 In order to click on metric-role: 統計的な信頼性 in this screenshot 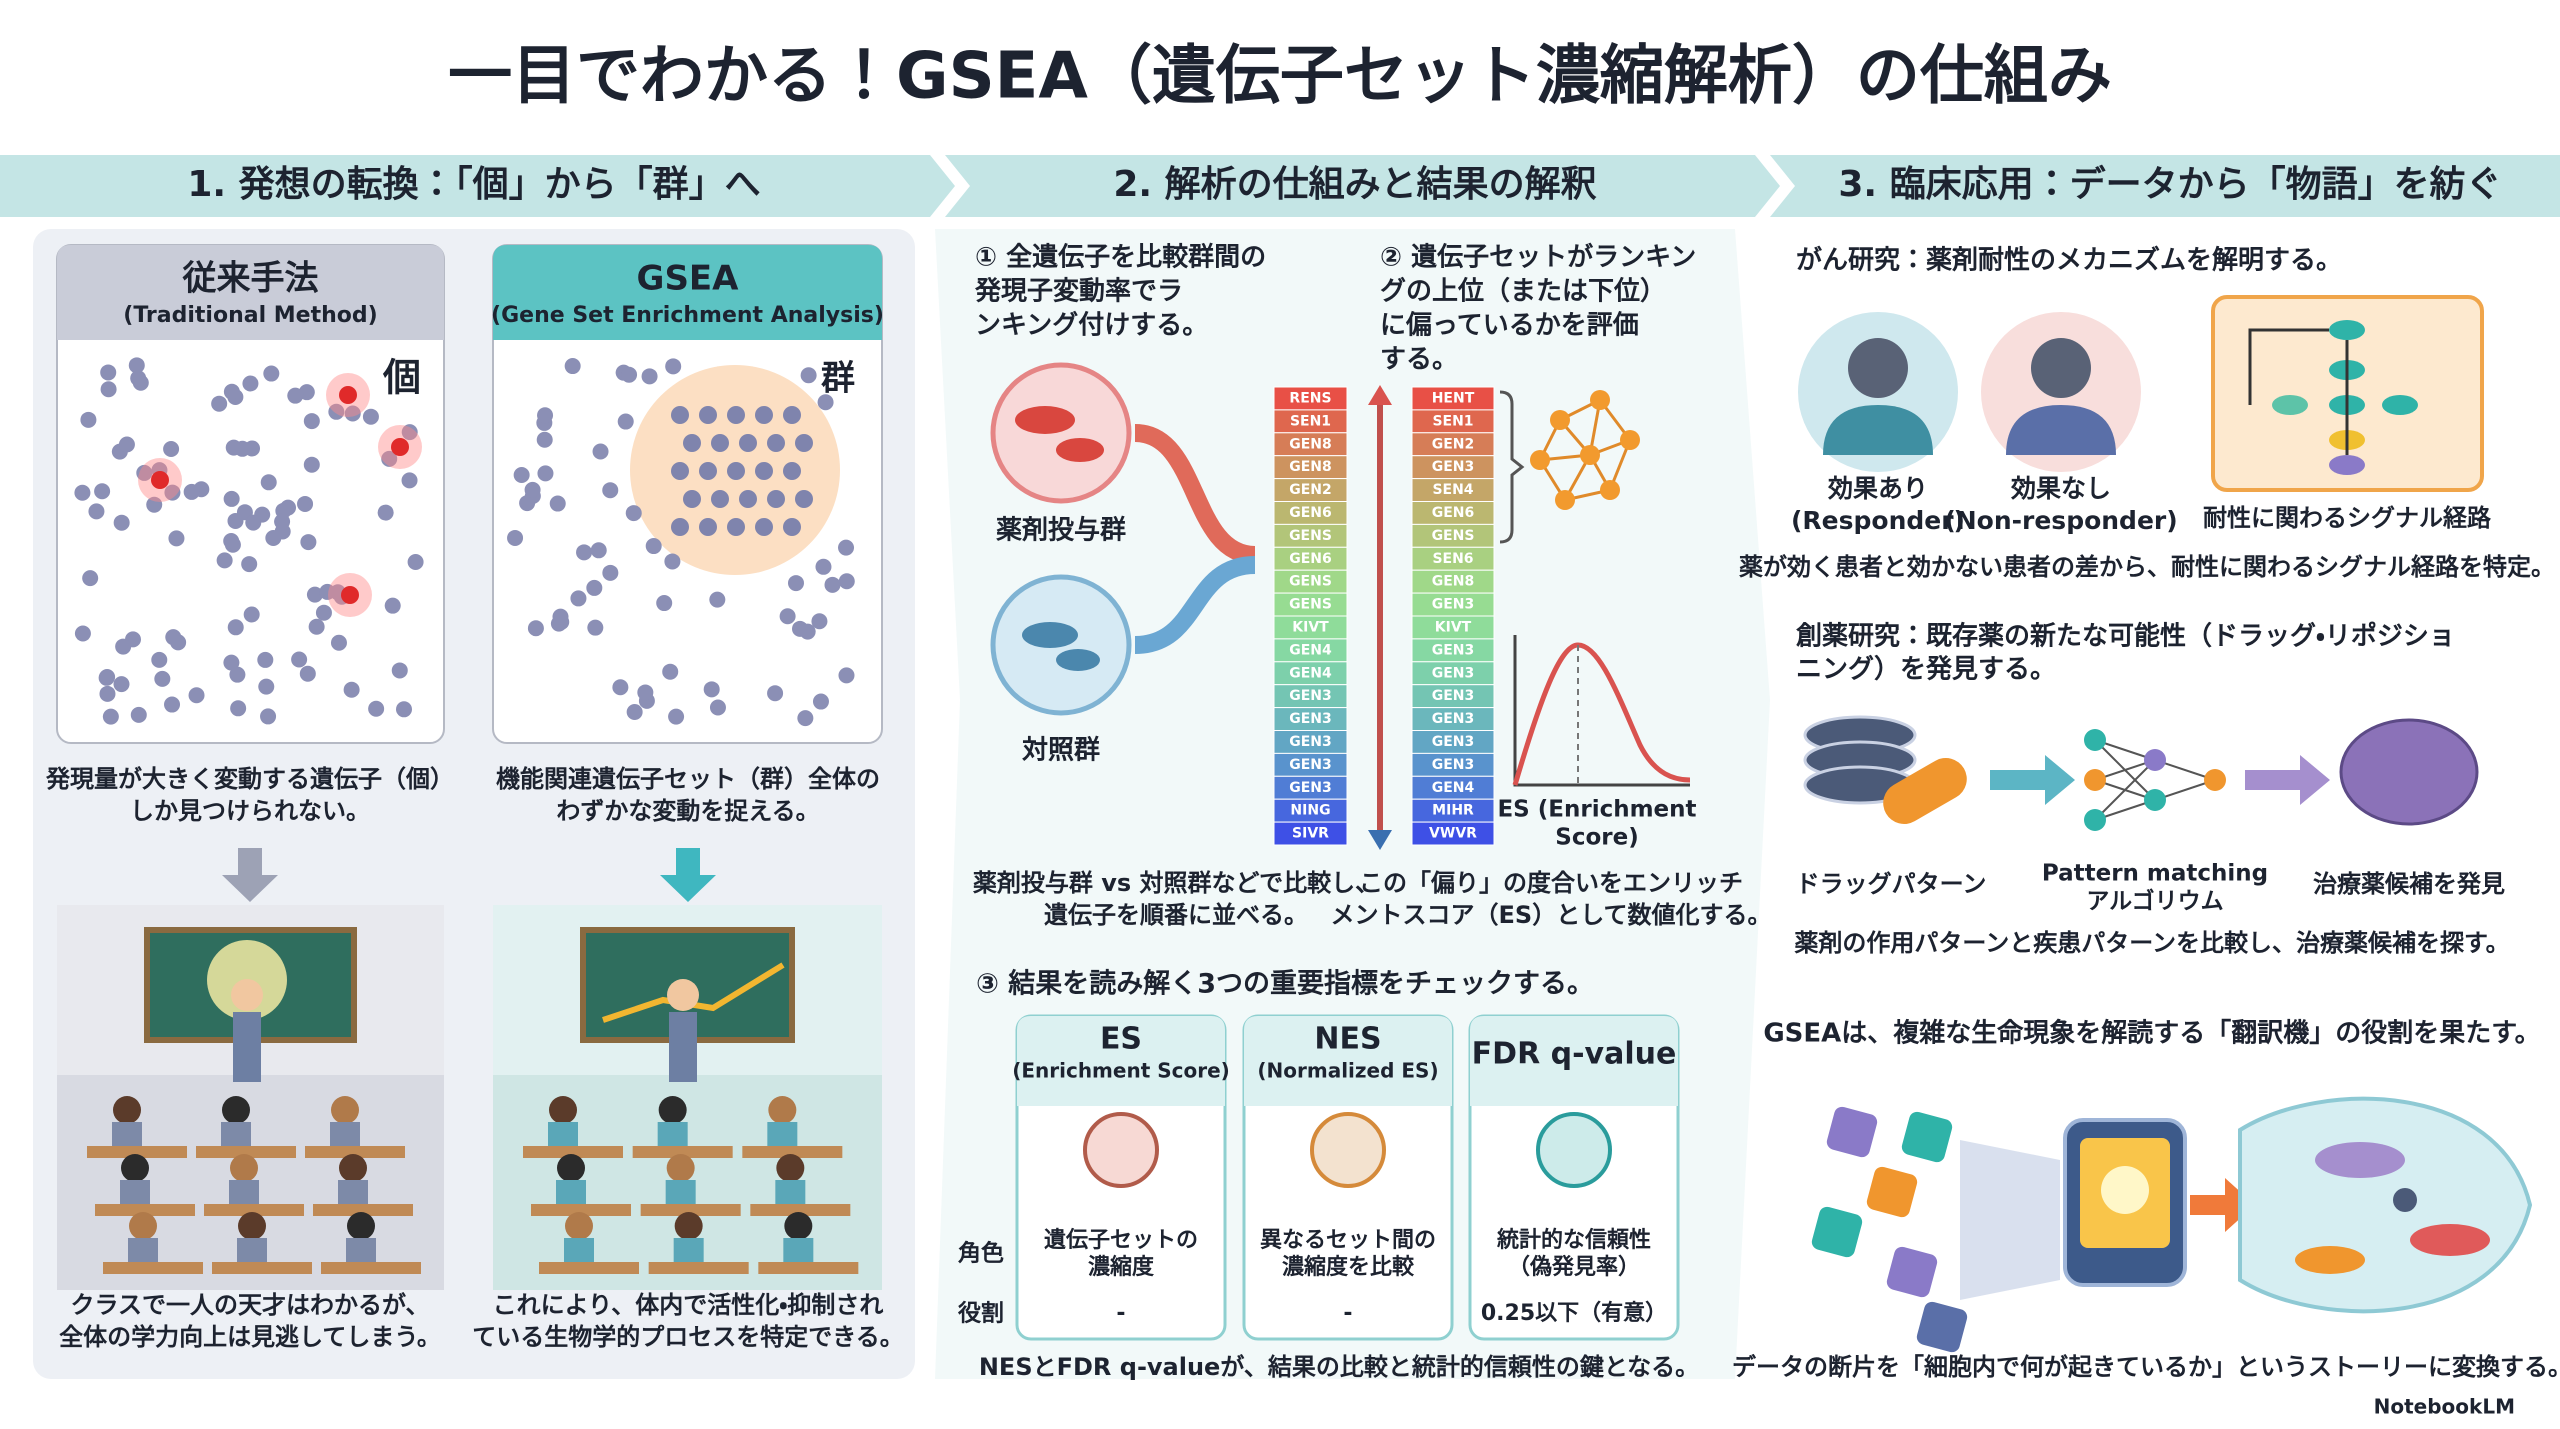, I will do `click(1573, 1240)`.